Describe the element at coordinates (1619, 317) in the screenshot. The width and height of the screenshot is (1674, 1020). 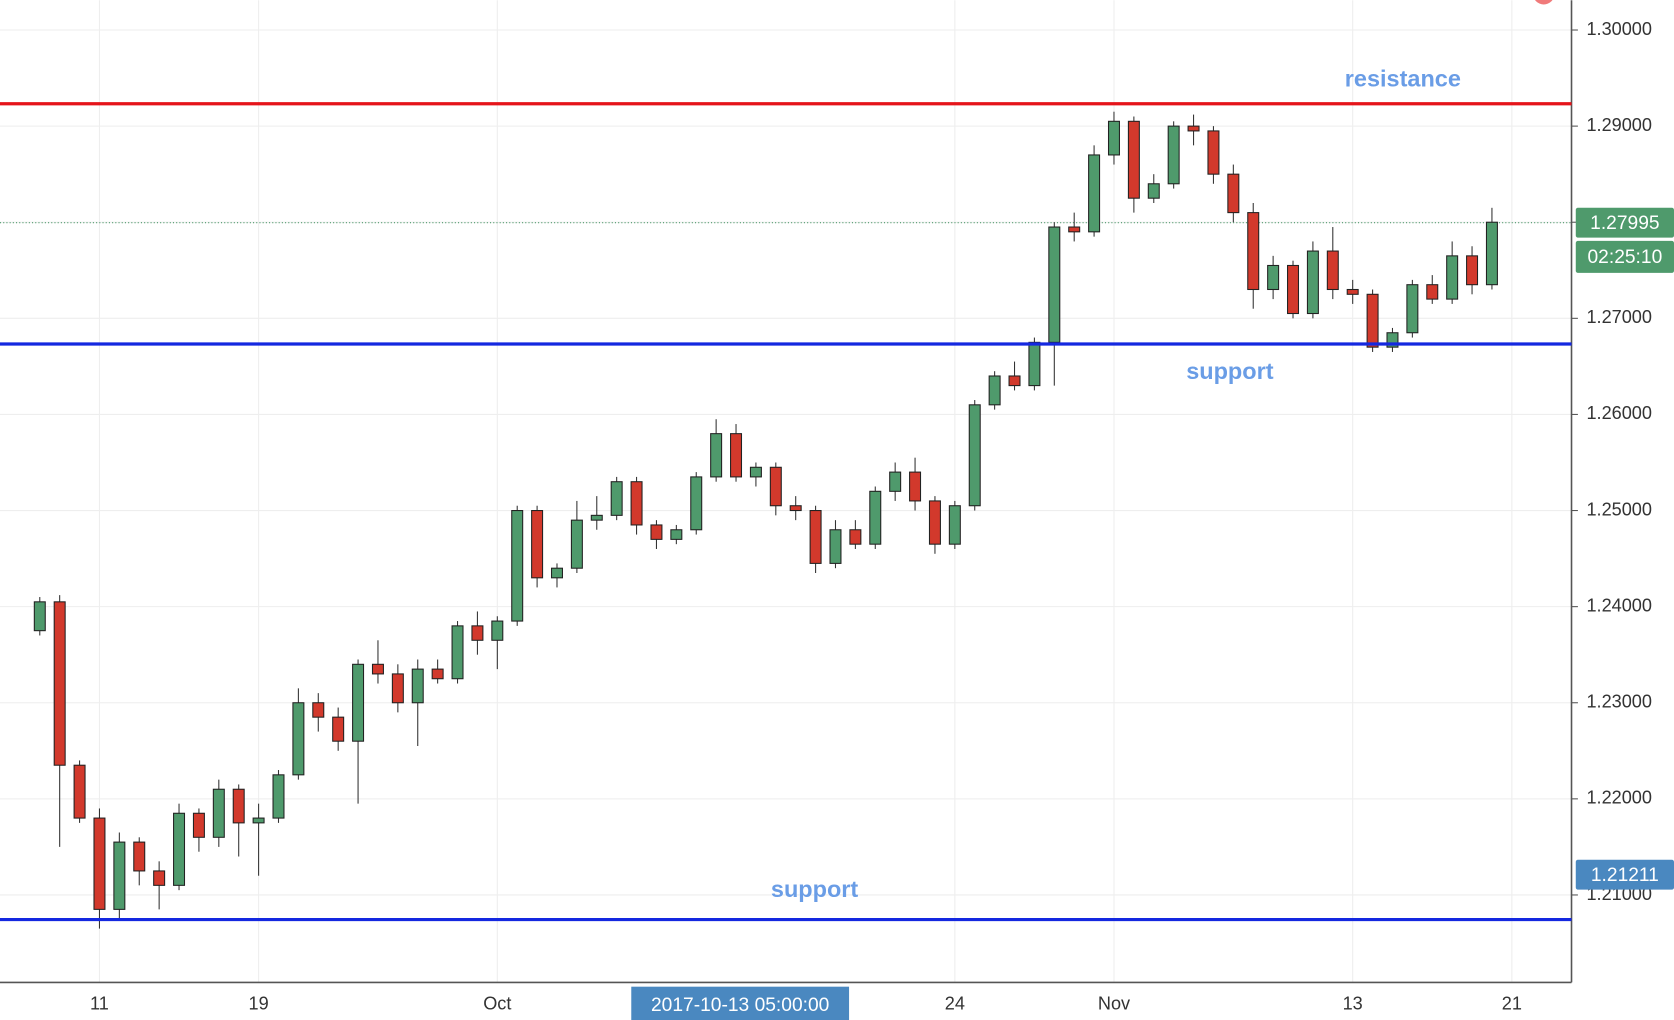
I see `y-tick-label: 1.27000` at that location.